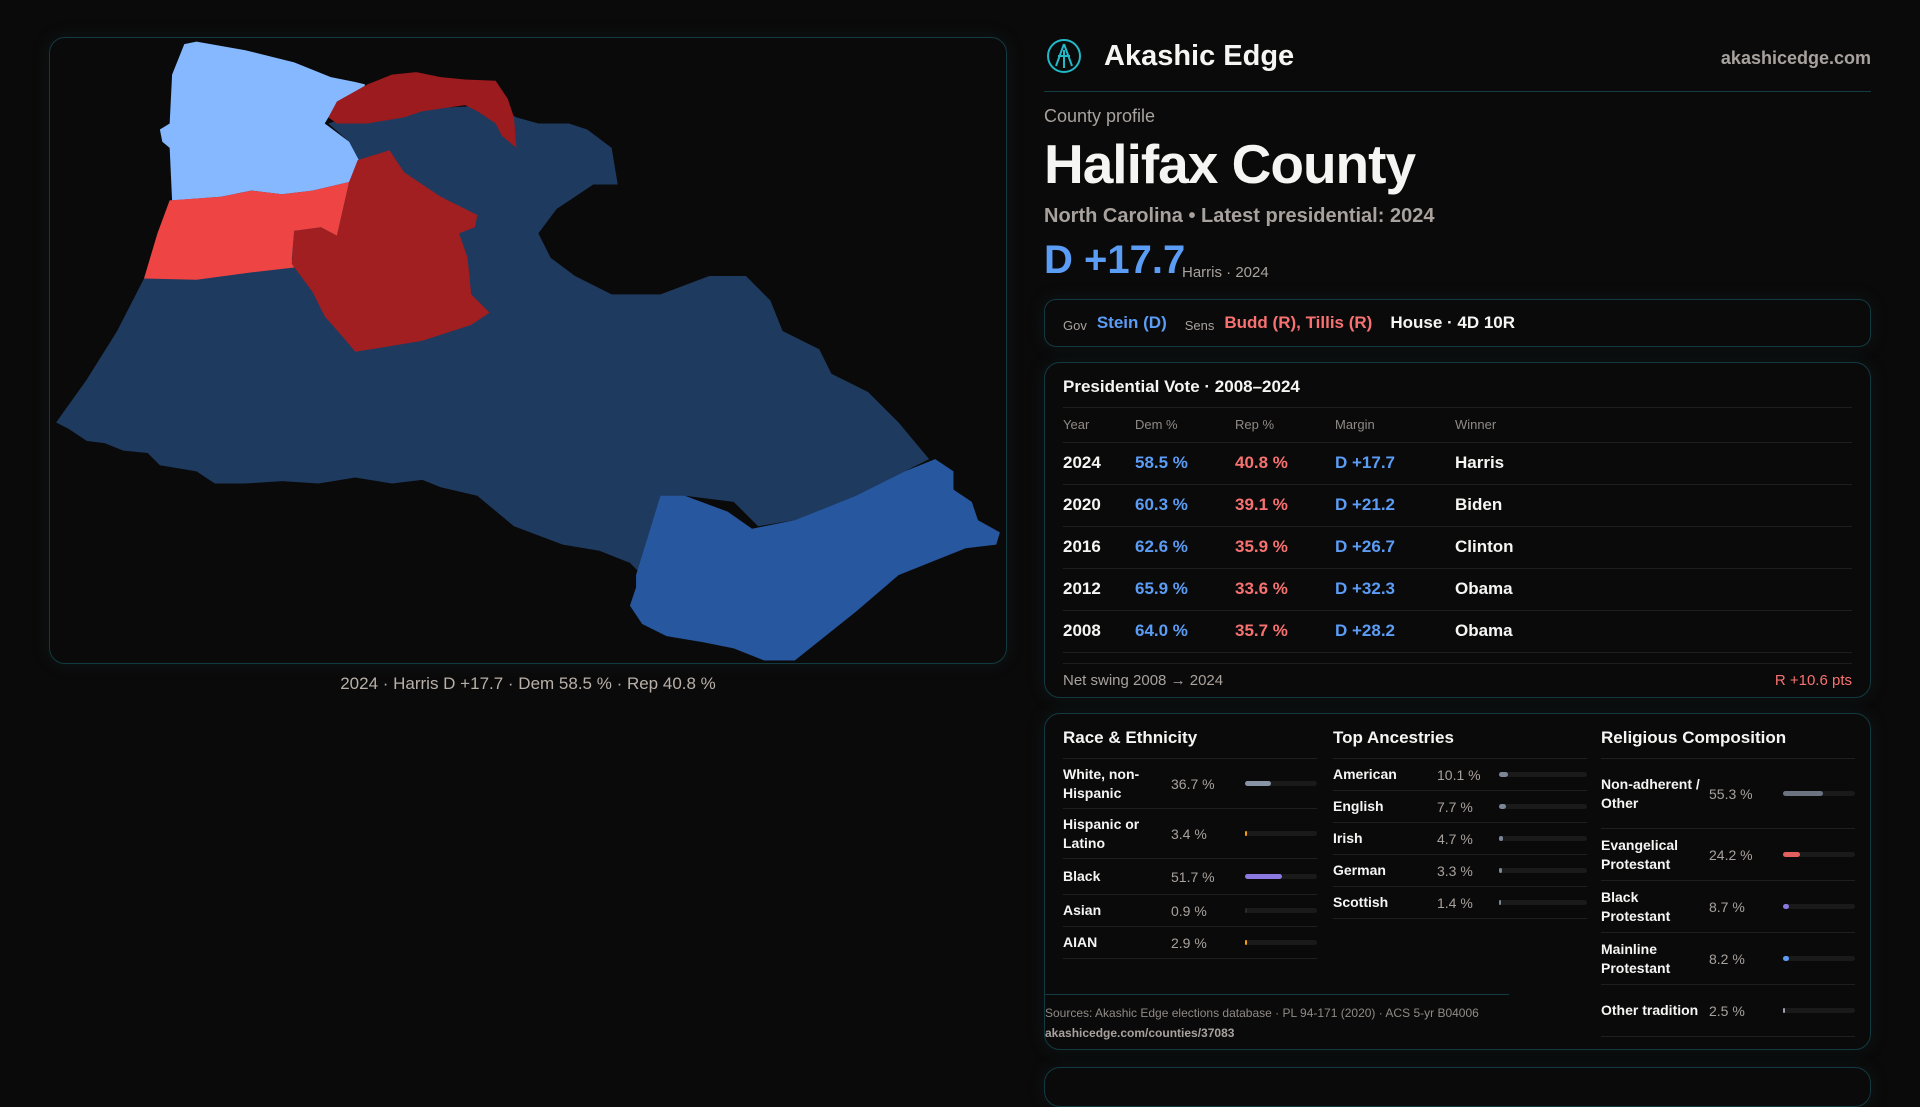  What do you see at coordinates (1359, 870) in the screenshot?
I see `row-label: German` at bounding box center [1359, 870].